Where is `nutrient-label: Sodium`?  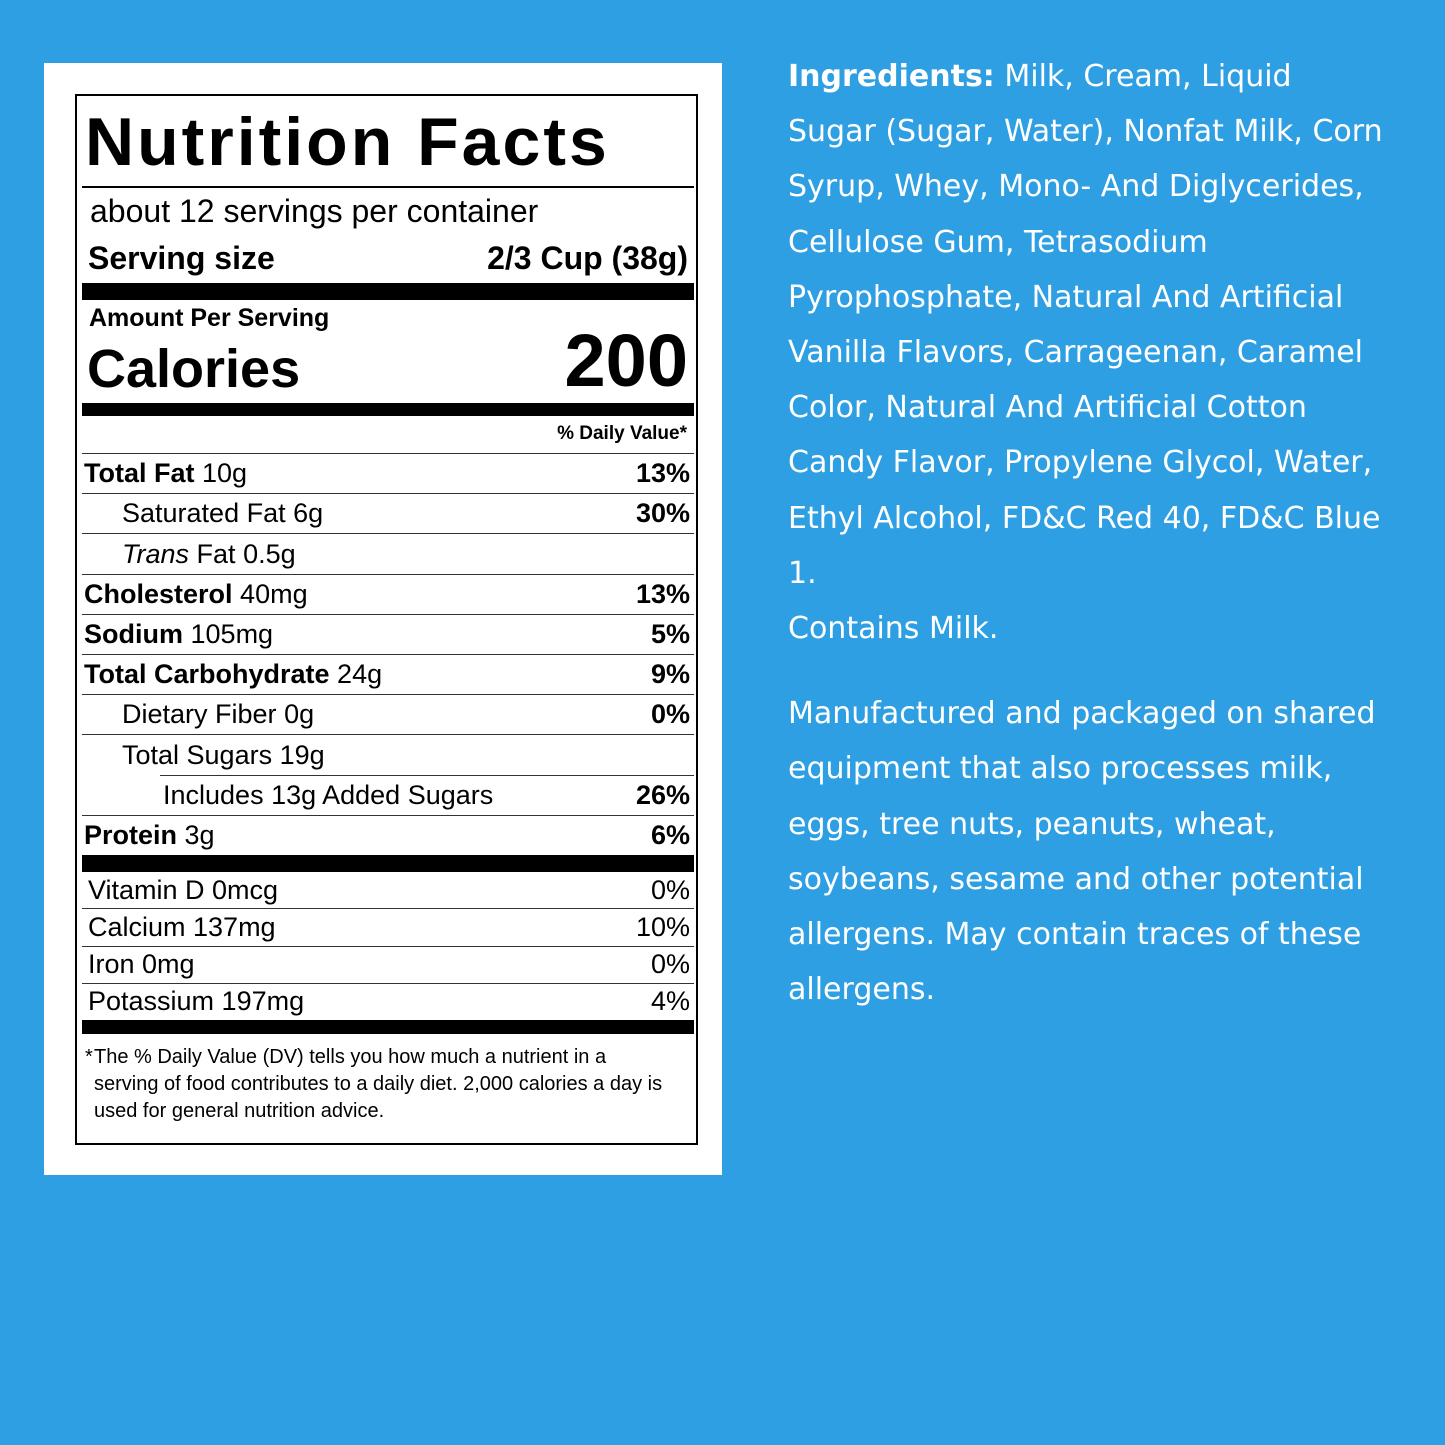 nutrient-label: Sodium is located at coordinates (133, 633).